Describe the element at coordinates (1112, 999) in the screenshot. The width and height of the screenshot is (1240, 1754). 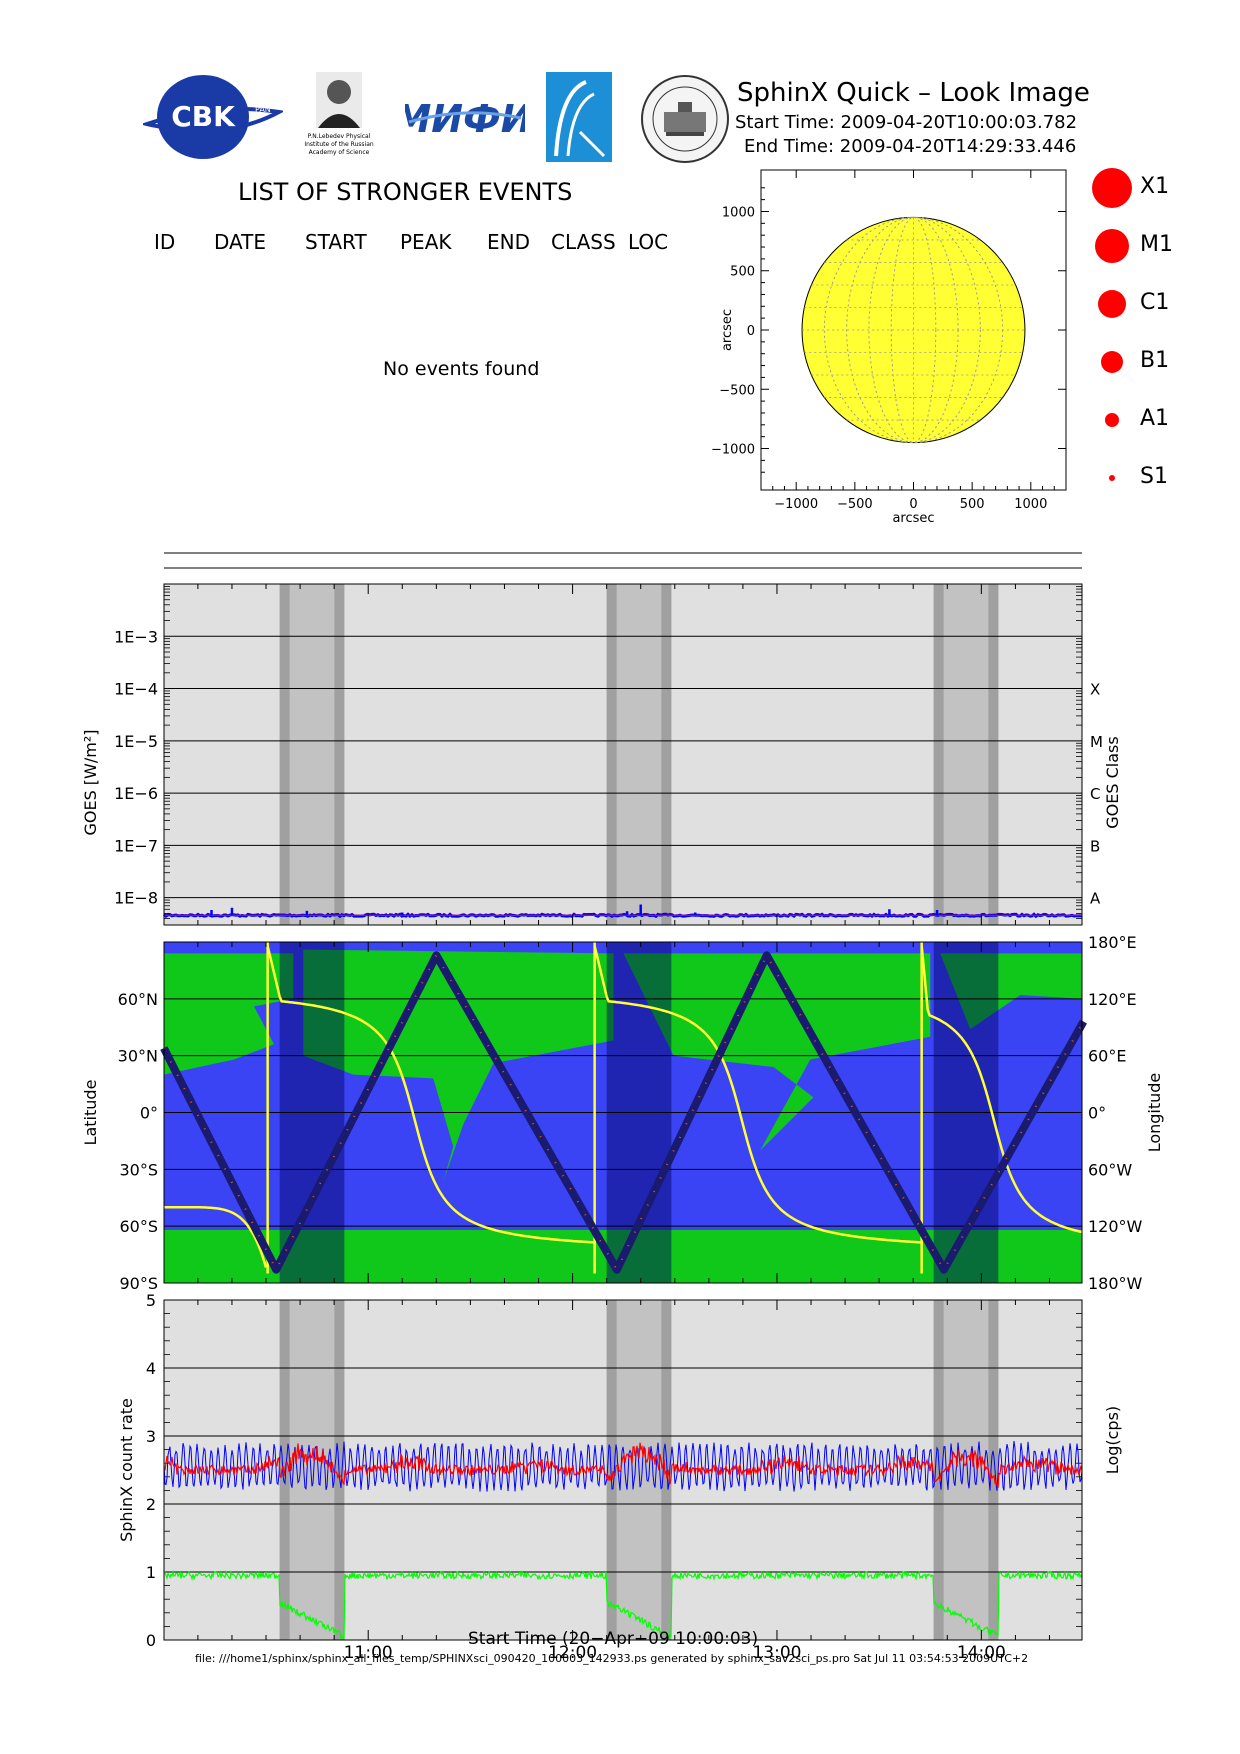
I see `longitude-tick-label: 120°E` at that location.